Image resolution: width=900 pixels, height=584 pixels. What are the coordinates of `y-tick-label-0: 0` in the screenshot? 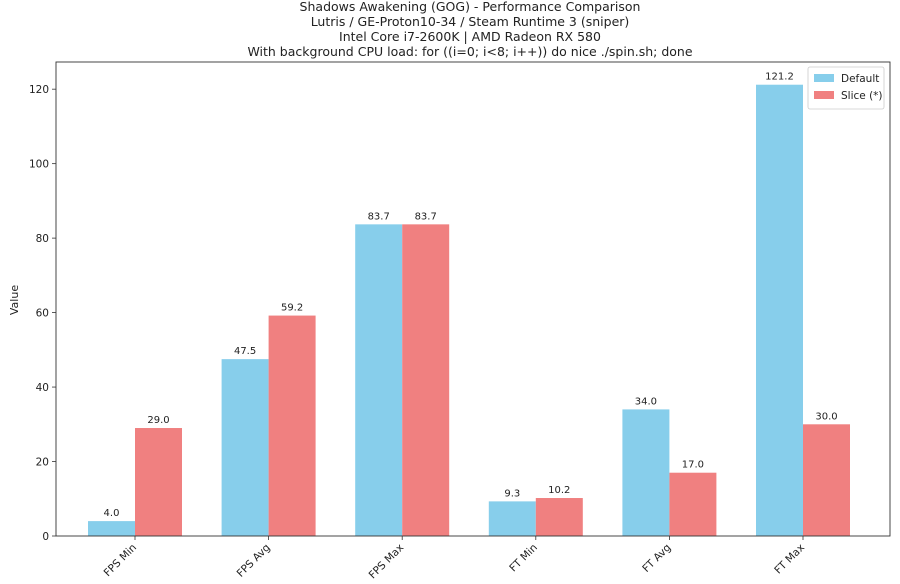 It's located at (45, 537).